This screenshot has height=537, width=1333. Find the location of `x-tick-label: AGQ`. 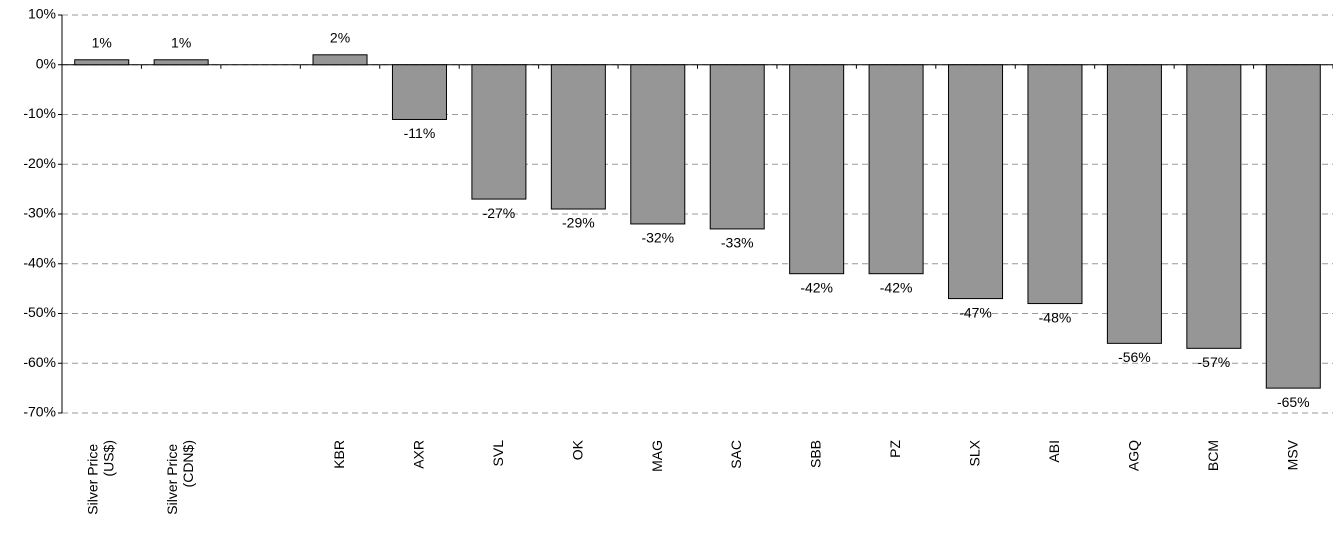

x-tick-label: AGQ is located at coordinates (1133, 455).